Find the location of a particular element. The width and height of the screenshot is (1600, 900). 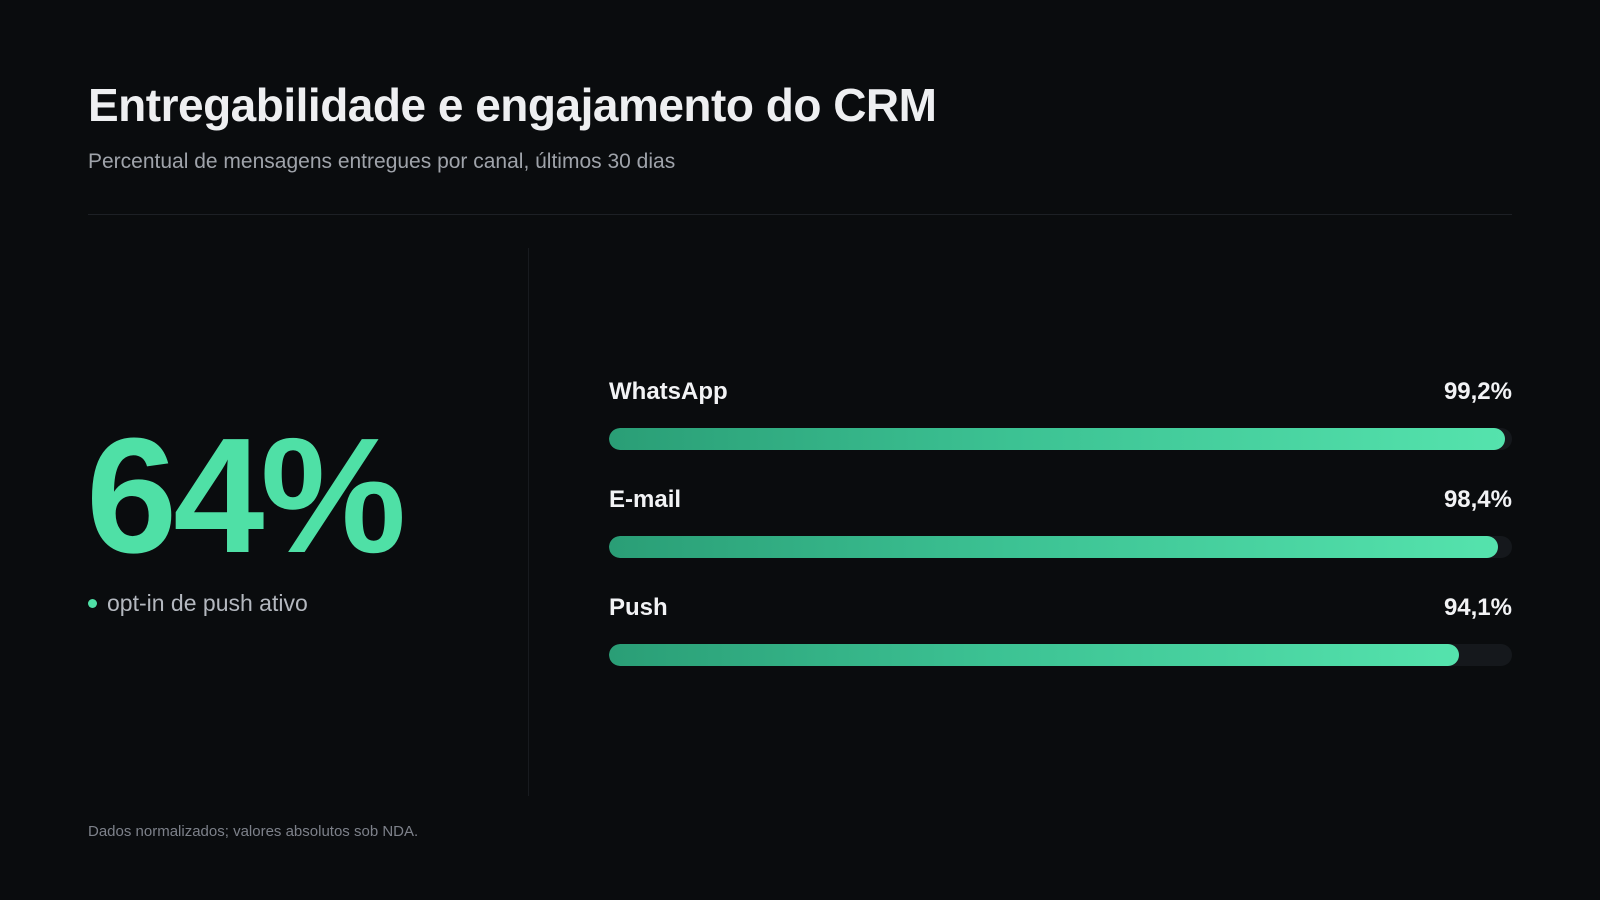

bar-header: Push 94,1% is located at coordinates (1060, 614).